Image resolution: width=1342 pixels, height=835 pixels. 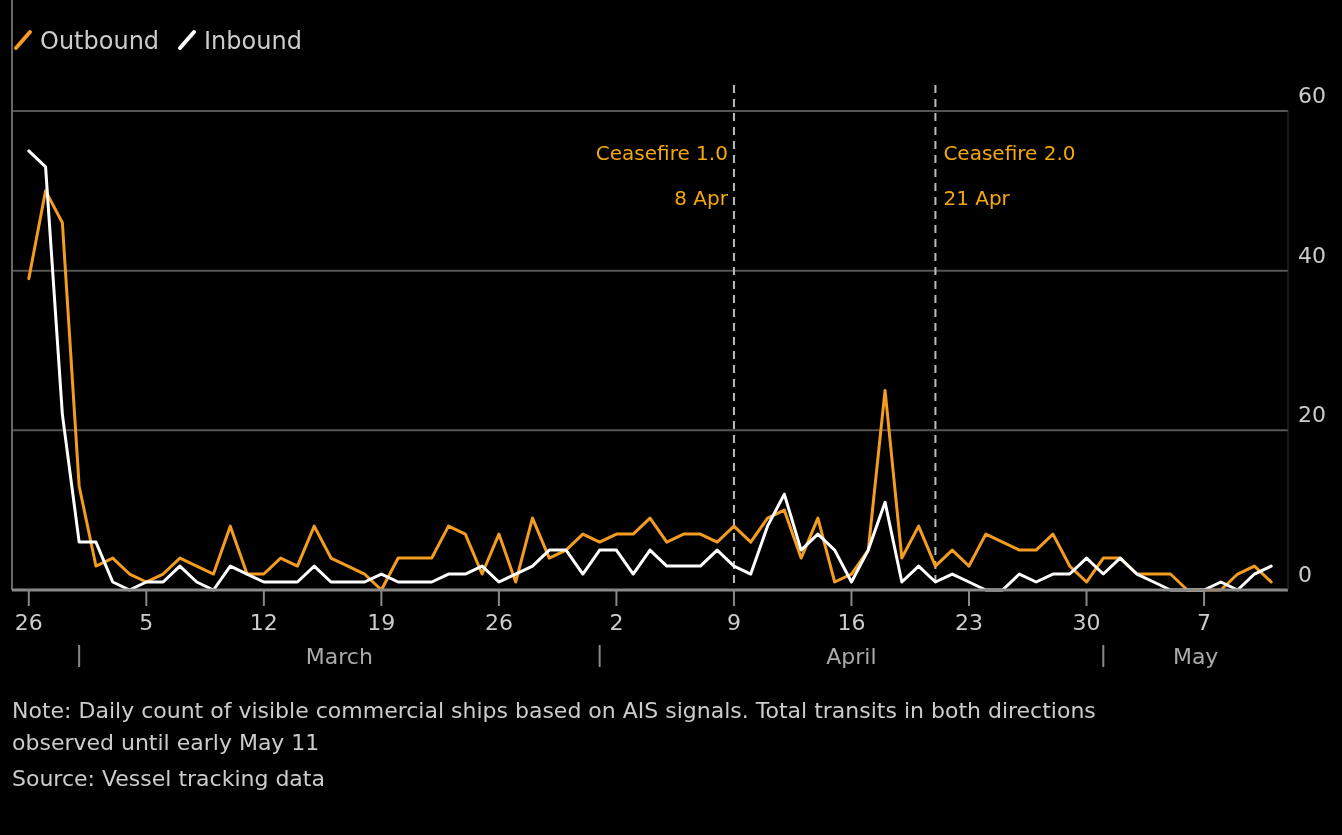 I want to click on text: April, so click(x=851, y=656).